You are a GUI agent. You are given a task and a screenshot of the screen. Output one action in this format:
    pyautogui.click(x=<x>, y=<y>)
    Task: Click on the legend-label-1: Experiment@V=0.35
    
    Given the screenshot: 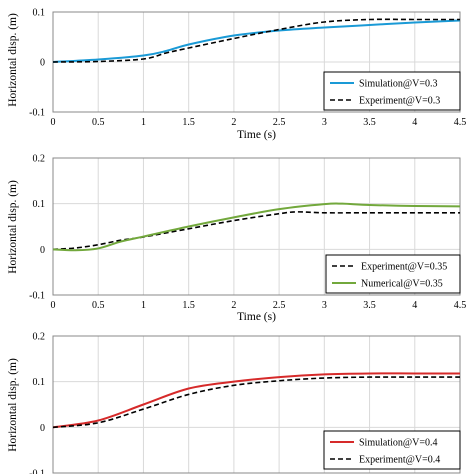 What is the action you would take?
    pyautogui.click(x=404, y=267)
    